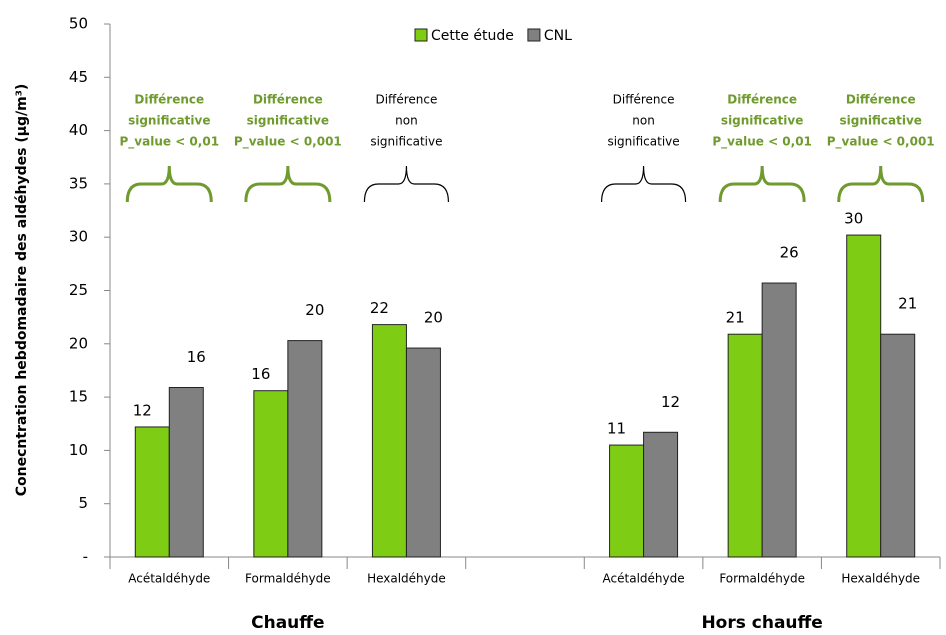 Image resolution: width=946 pixels, height=635 pixels. I want to click on y-tick-label: 25, so click(78, 290).